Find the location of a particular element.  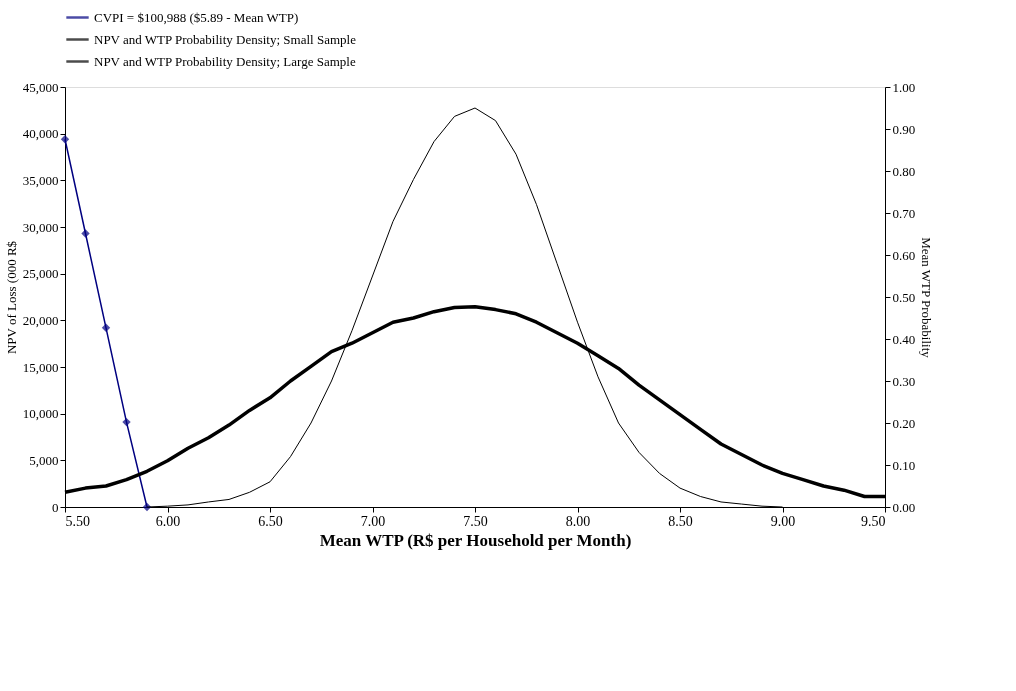

y2-tick-label: 0.40 is located at coordinates (904, 339).